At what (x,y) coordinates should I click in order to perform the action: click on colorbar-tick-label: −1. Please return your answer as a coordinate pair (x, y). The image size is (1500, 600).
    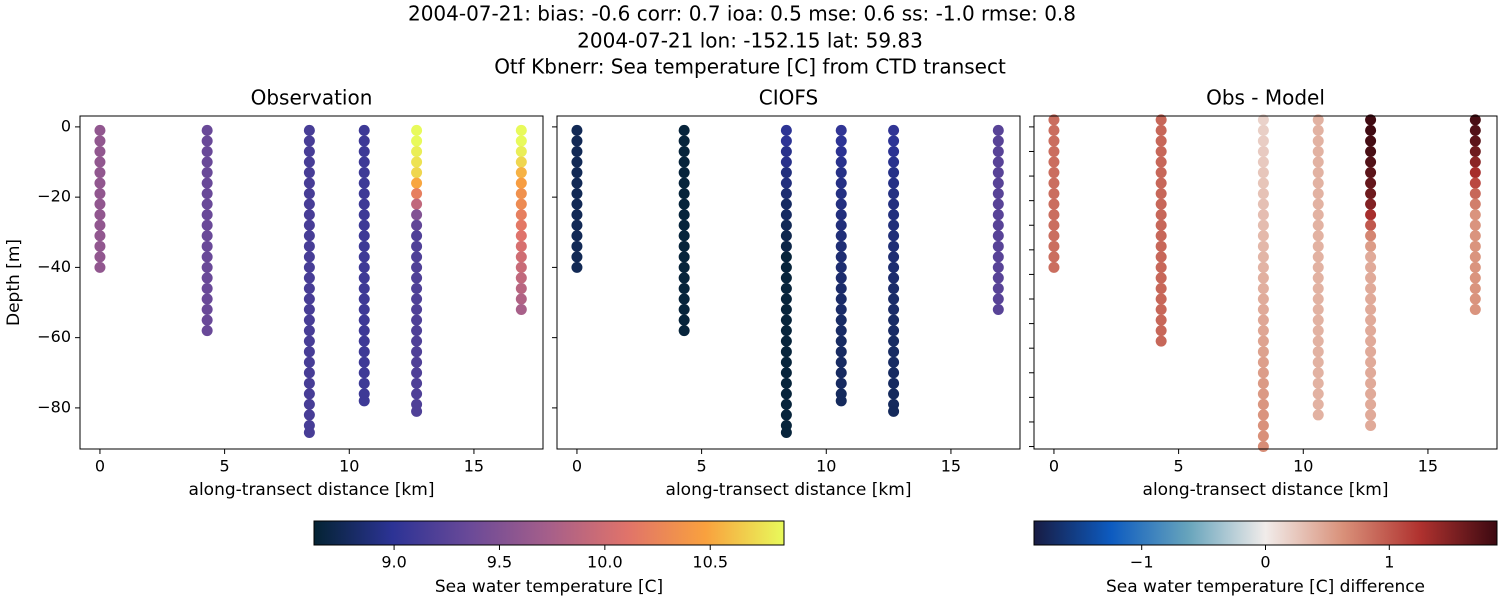
    Looking at the image, I should click on (1142, 562).